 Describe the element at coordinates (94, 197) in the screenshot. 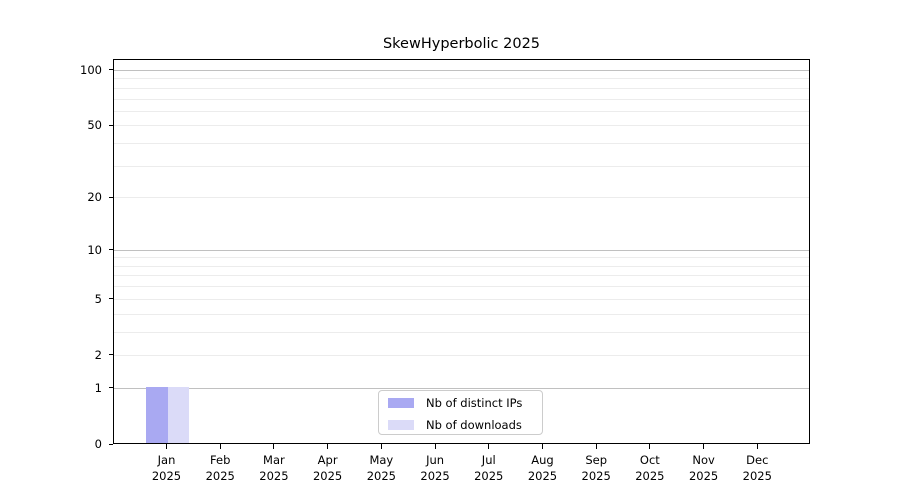

I see `y-tick-label: 20` at that location.